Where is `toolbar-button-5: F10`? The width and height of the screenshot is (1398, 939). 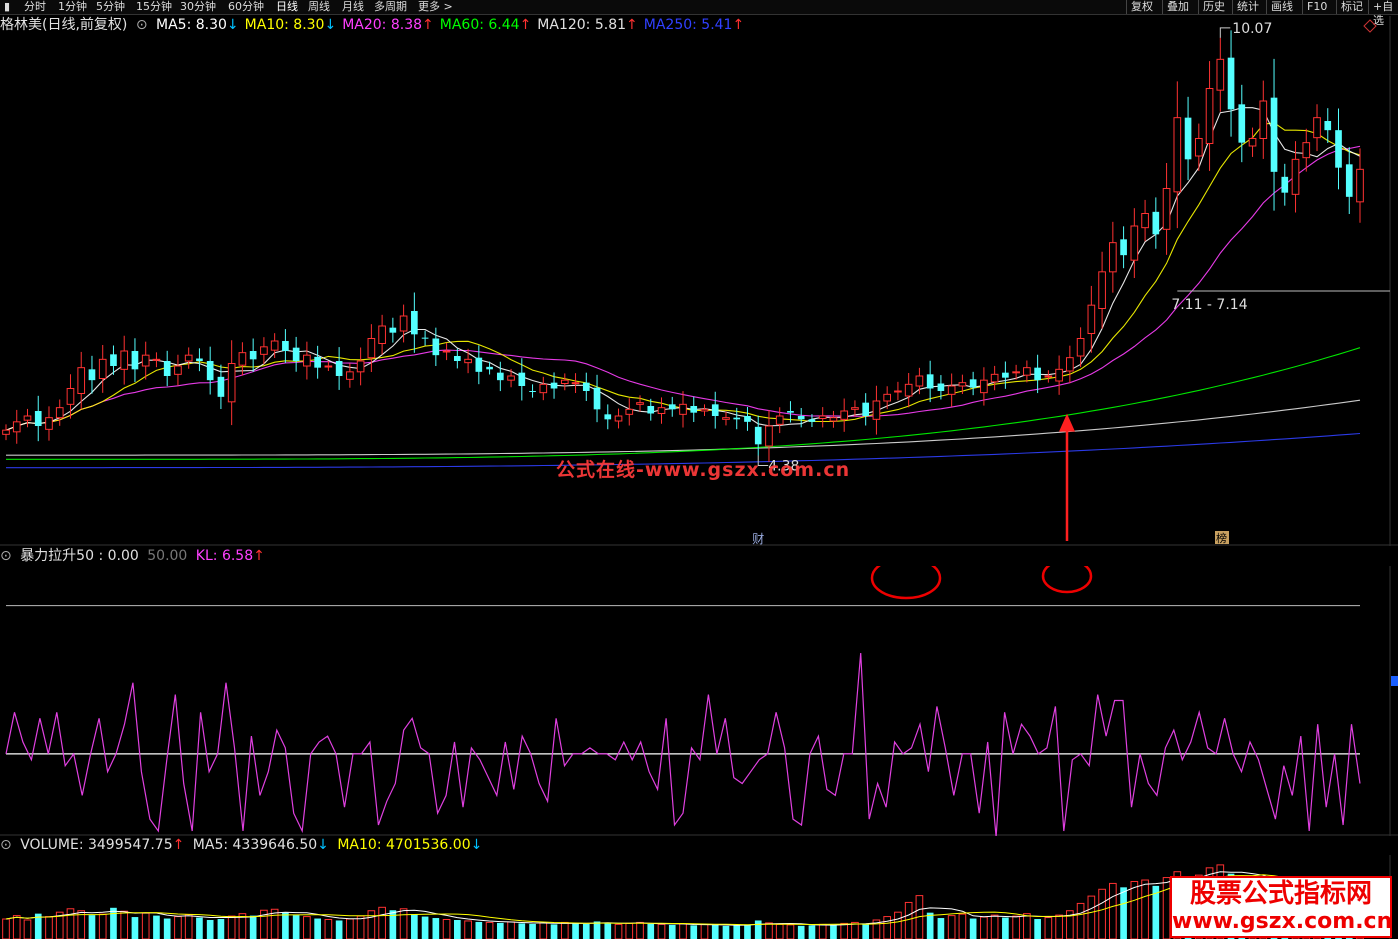
toolbar-button-5: F10 is located at coordinates (1316, 7).